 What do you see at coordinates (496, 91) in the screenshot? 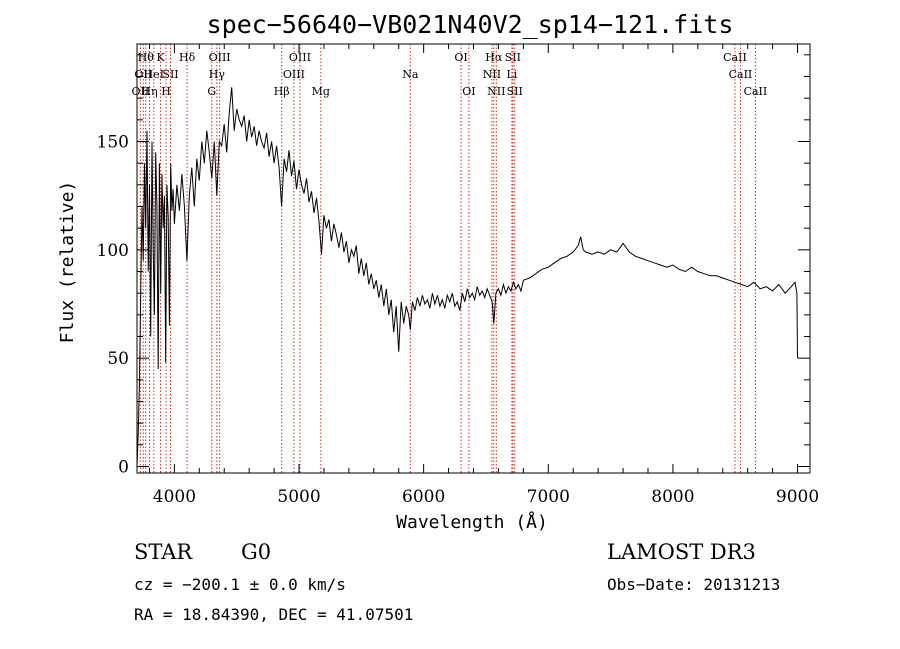
I see `line-marker-label-21: NII` at bounding box center [496, 91].